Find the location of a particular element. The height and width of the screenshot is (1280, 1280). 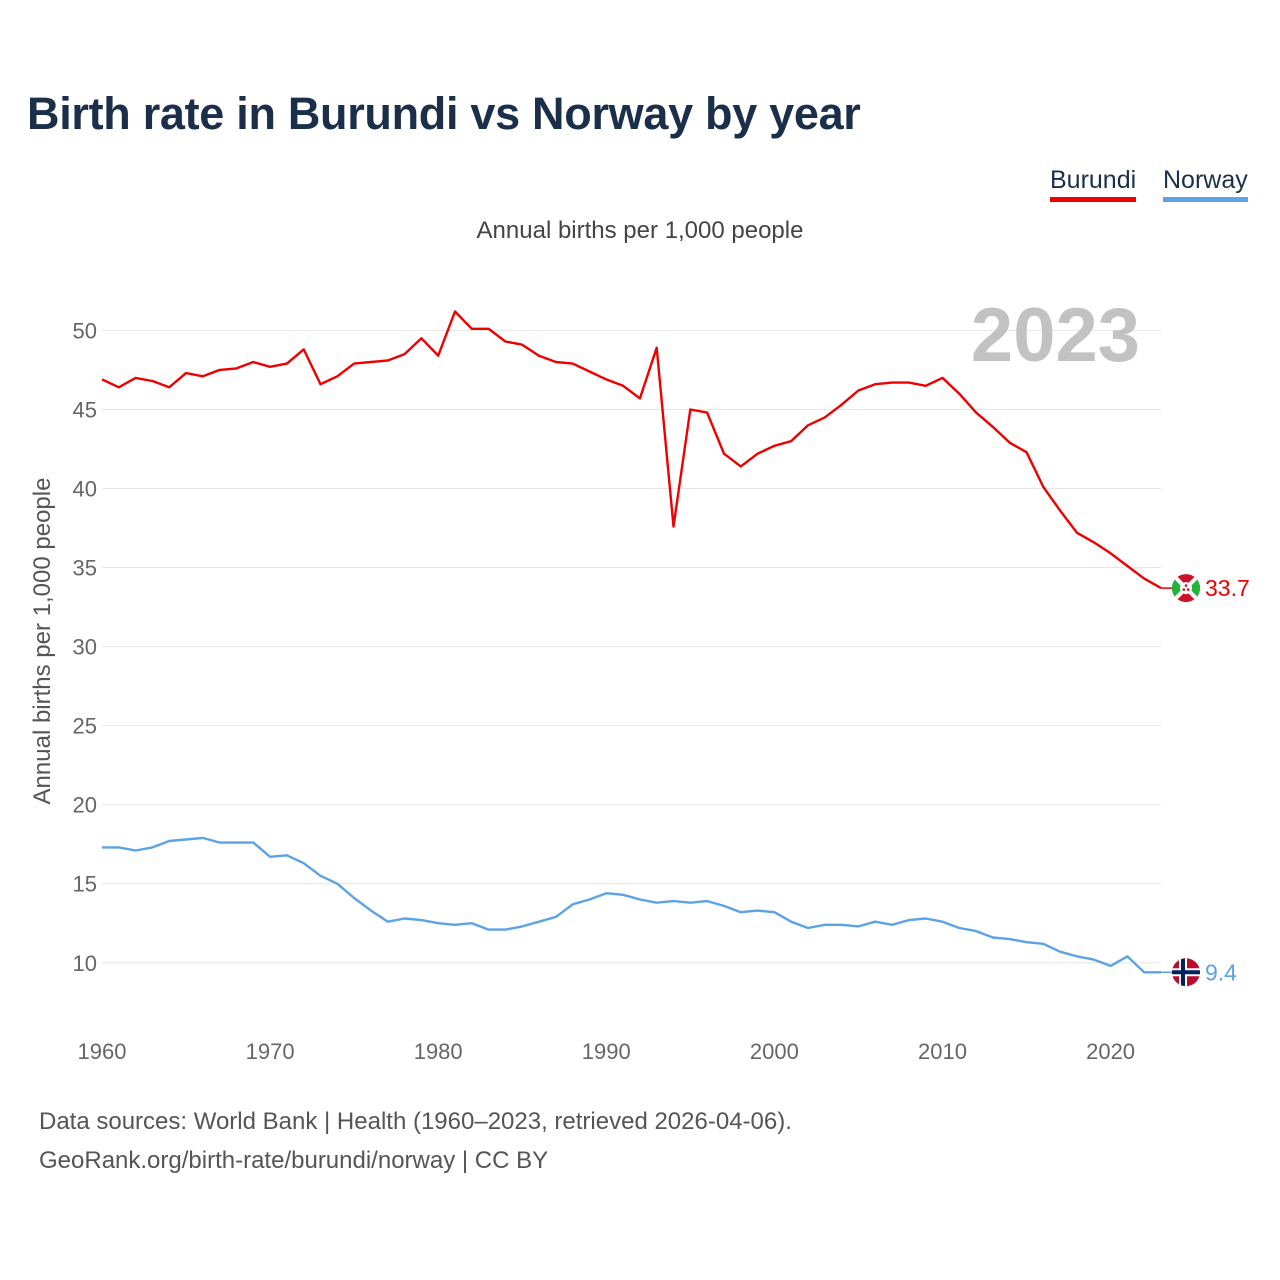

y-tick-label: 35 is located at coordinates (85, 568).